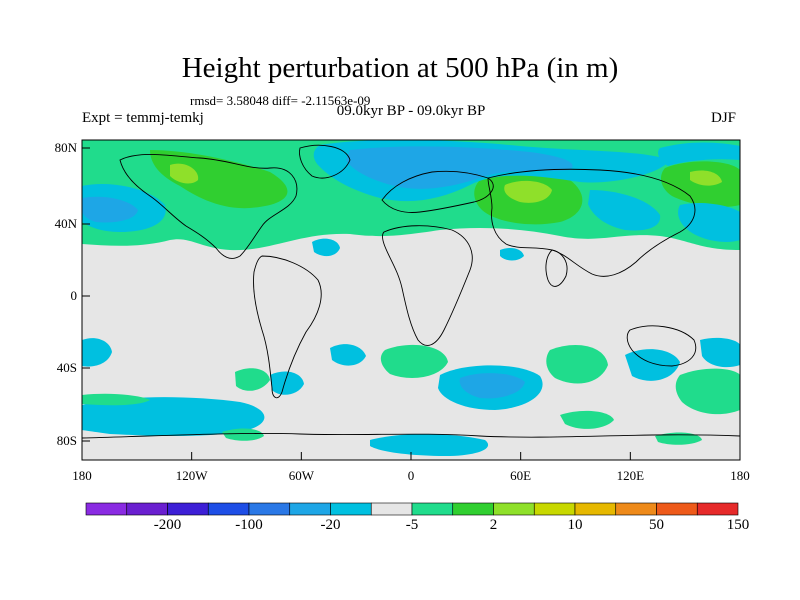 The height and width of the screenshot is (600, 800). Describe the element at coordinates (411, 475) in the screenshot. I see `longitude-label: 0` at that location.